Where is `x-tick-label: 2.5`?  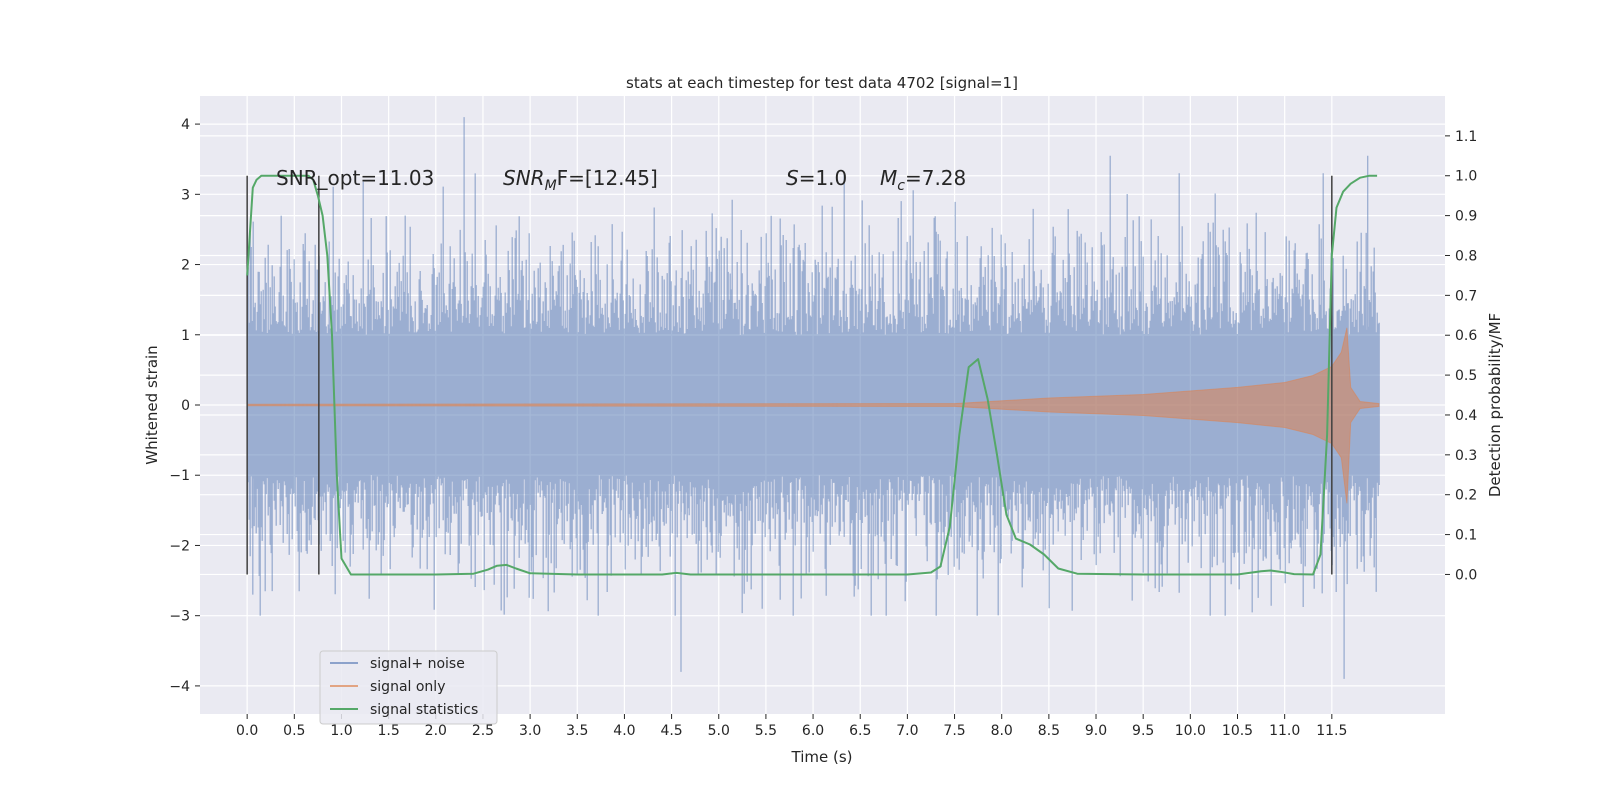
x-tick-label: 2.5 is located at coordinates (483, 731).